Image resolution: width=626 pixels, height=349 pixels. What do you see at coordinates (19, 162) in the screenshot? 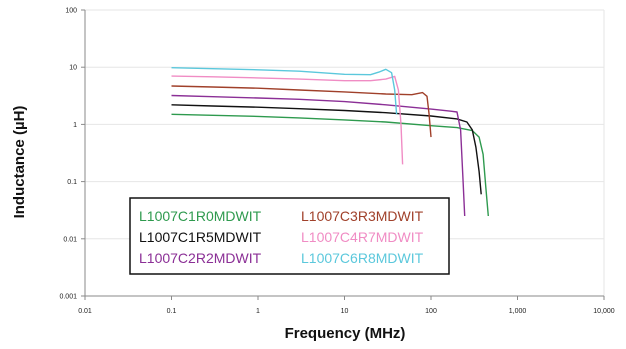
I see `y-axis-title: Inductance (µH)` at bounding box center [19, 162].